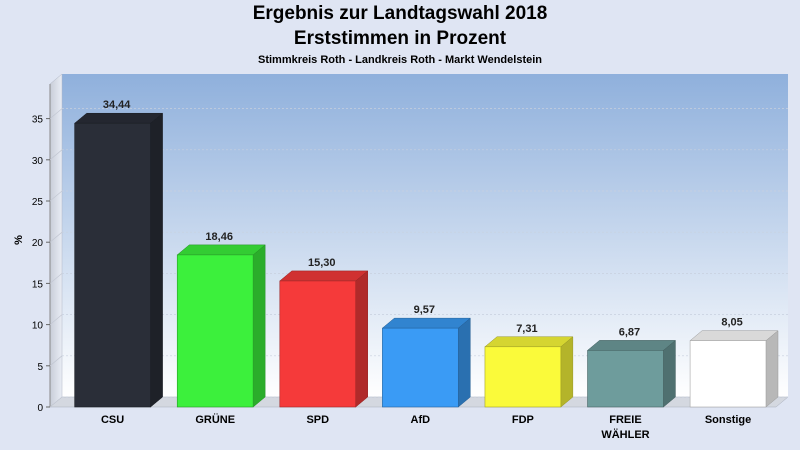 Image resolution: width=800 pixels, height=450 pixels. I want to click on data-label: 15,30, so click(322, 263).